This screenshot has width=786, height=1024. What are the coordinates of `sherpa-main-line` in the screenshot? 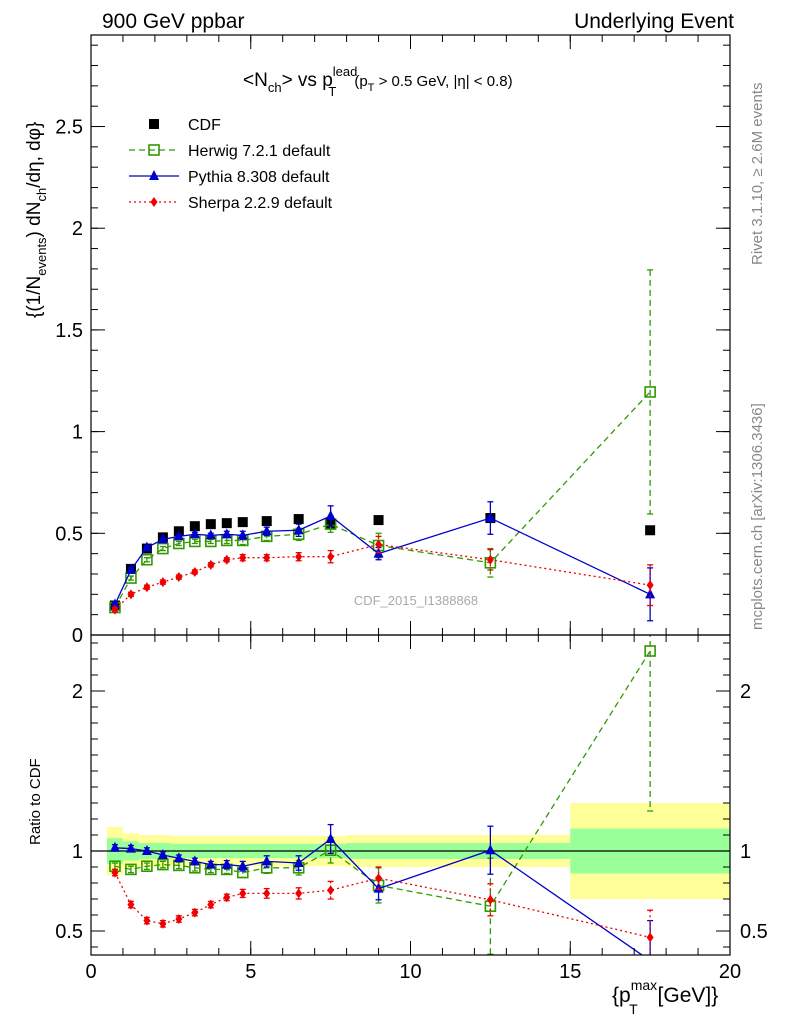 It's located at (382, 577).